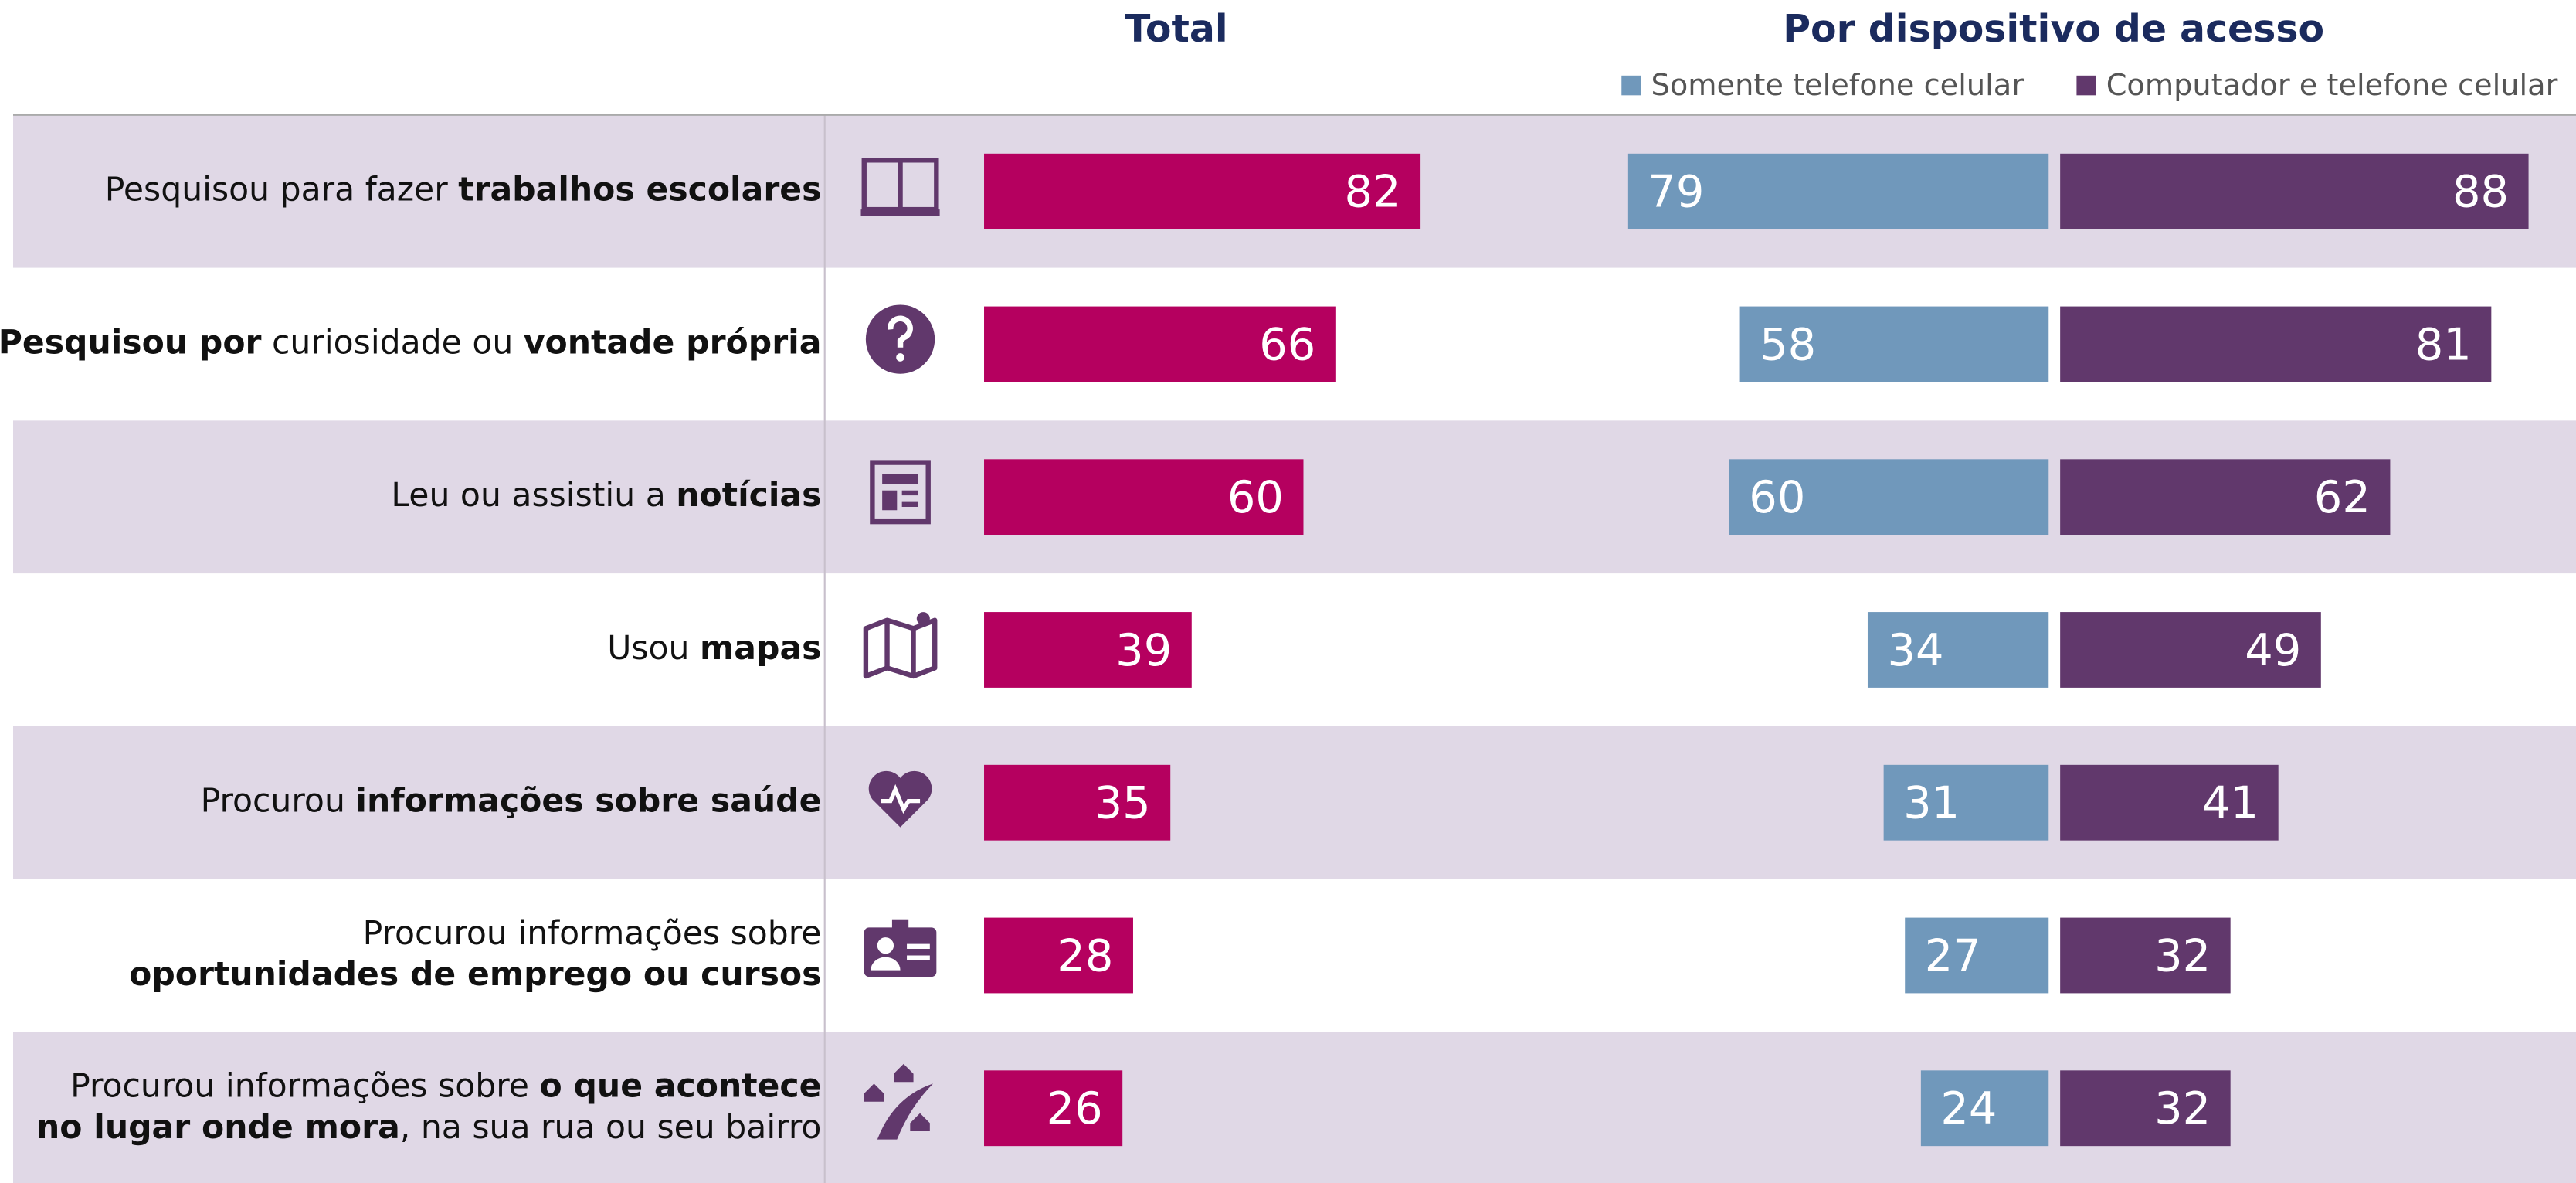  I want to click on category-label: Procurou informações sobre saúde, so click(511, 801).